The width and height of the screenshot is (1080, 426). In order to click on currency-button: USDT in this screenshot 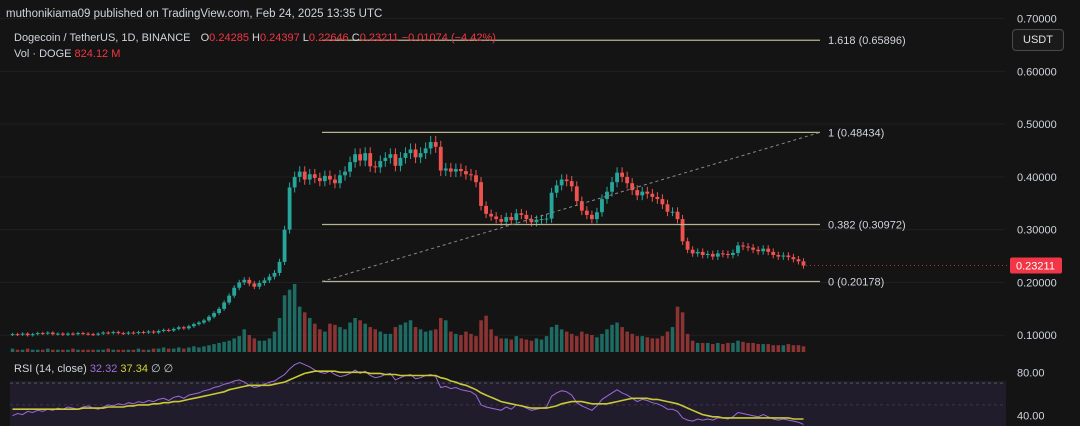, I will do `click(1038, 40)`.